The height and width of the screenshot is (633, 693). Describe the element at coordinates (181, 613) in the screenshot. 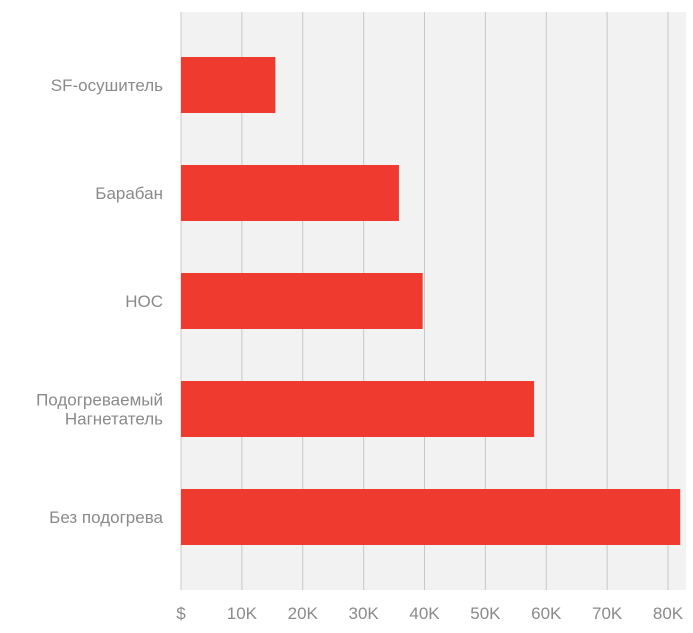

I see `x-tick-label: $` at that location.